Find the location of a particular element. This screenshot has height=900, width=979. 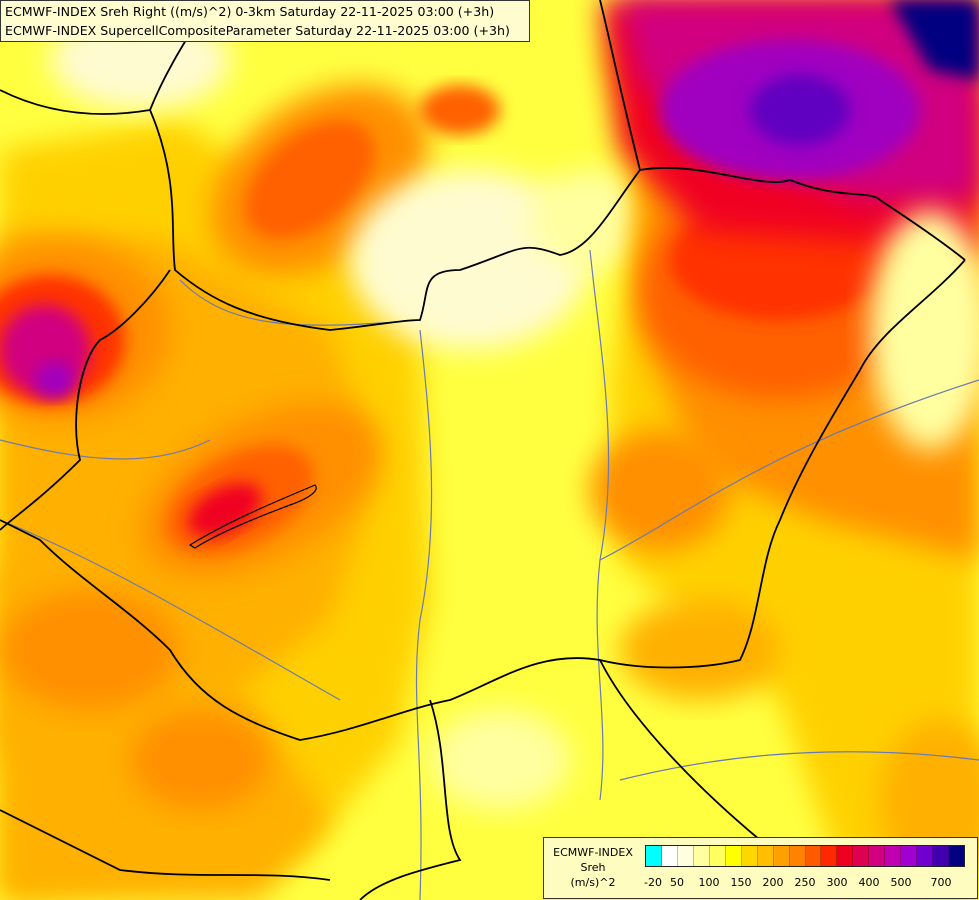

field-southwest-orange is located at coordinates (90, 650).